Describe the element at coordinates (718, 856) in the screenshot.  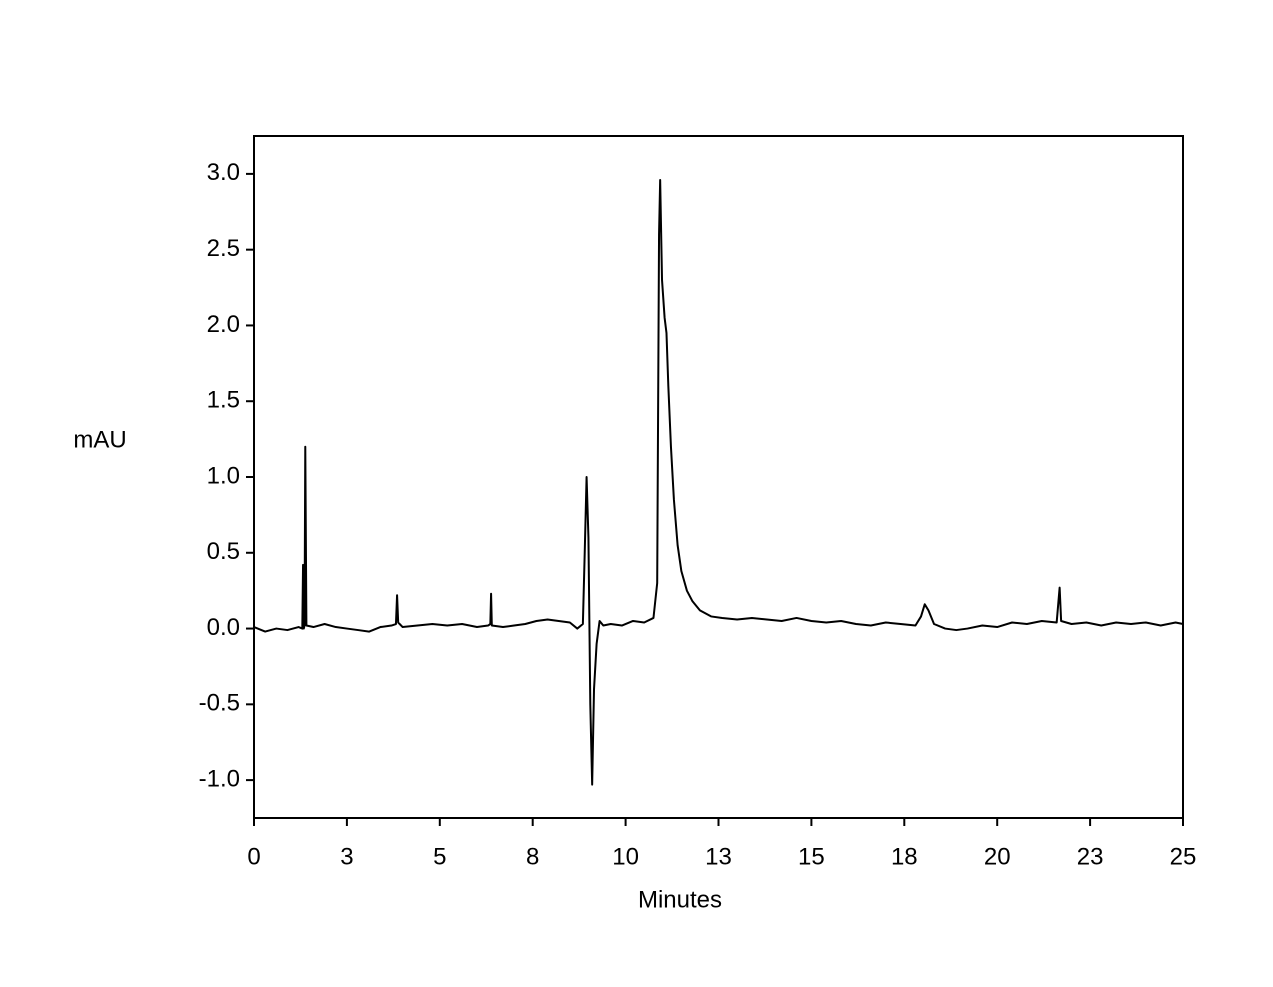
I see `x-tick-label: 13` at that location.